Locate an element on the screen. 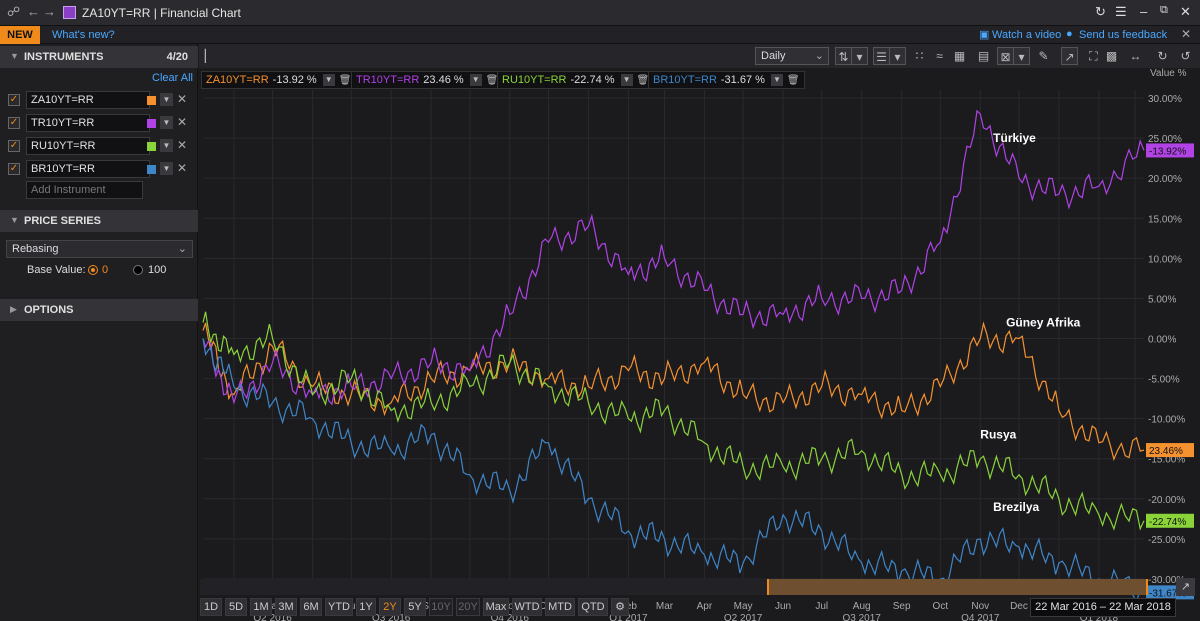  waves-icon: ≈ is located at coordinates (939, 56).